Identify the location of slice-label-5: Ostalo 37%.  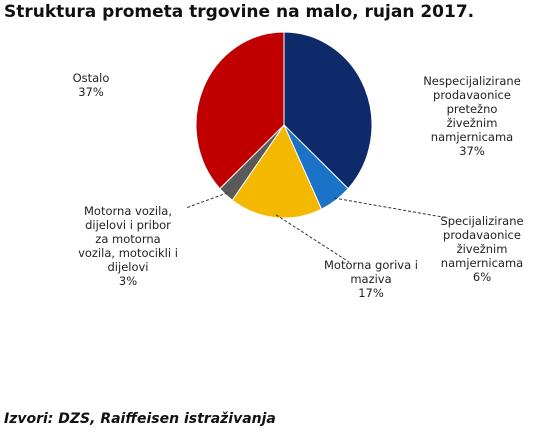
(91, 85).